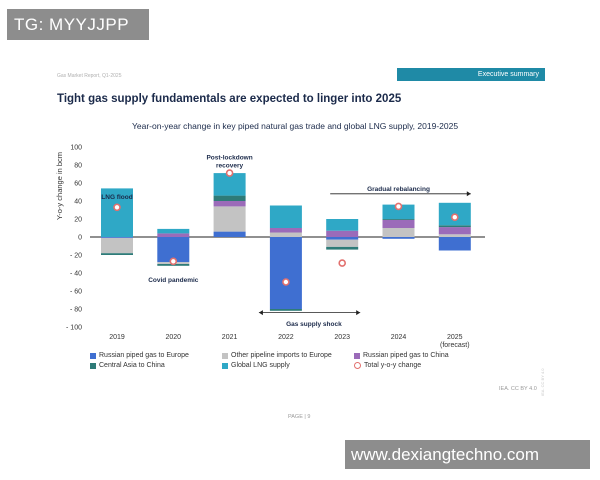  Describe the element at coordinates (281, 355) in the screenshot. I see `legend-label: Other pipeline imports to Europe` at that location.